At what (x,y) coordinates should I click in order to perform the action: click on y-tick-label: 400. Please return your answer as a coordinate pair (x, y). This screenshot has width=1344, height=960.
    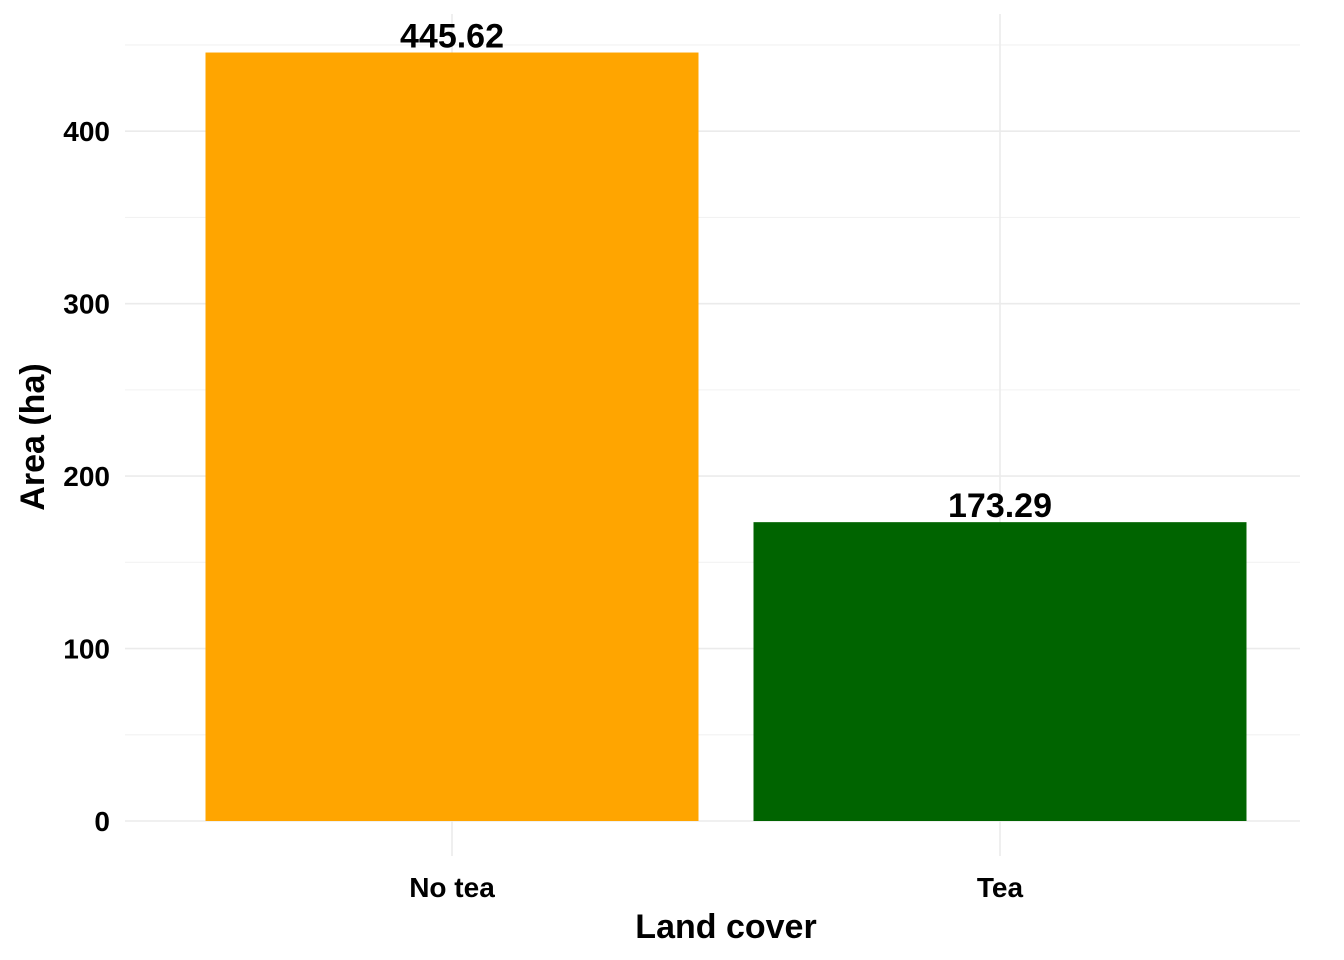
    Looking at the image, I should click on (86, 131).